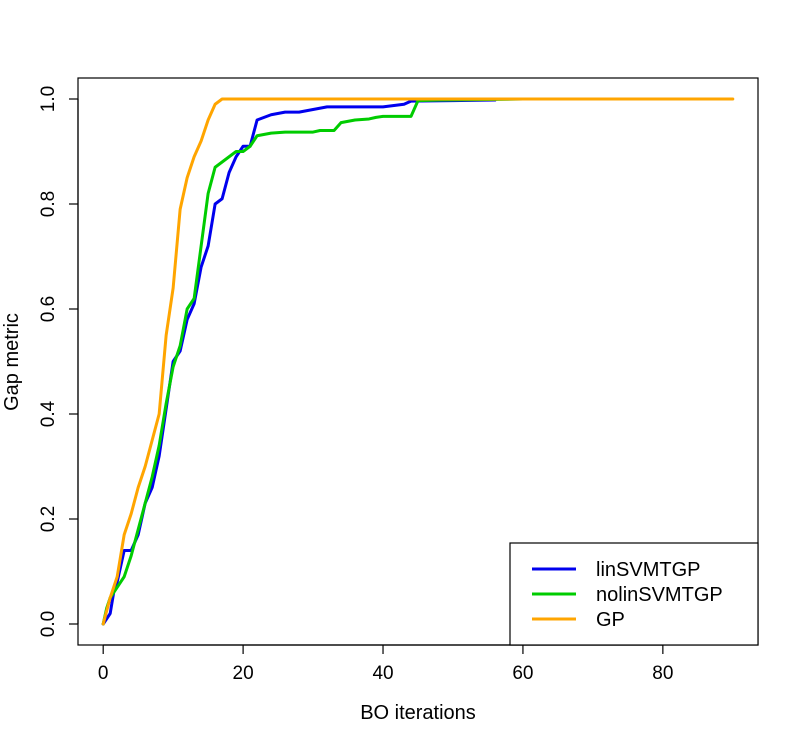  I want to click on y-tick-label: 0.8, so click(48, 204).